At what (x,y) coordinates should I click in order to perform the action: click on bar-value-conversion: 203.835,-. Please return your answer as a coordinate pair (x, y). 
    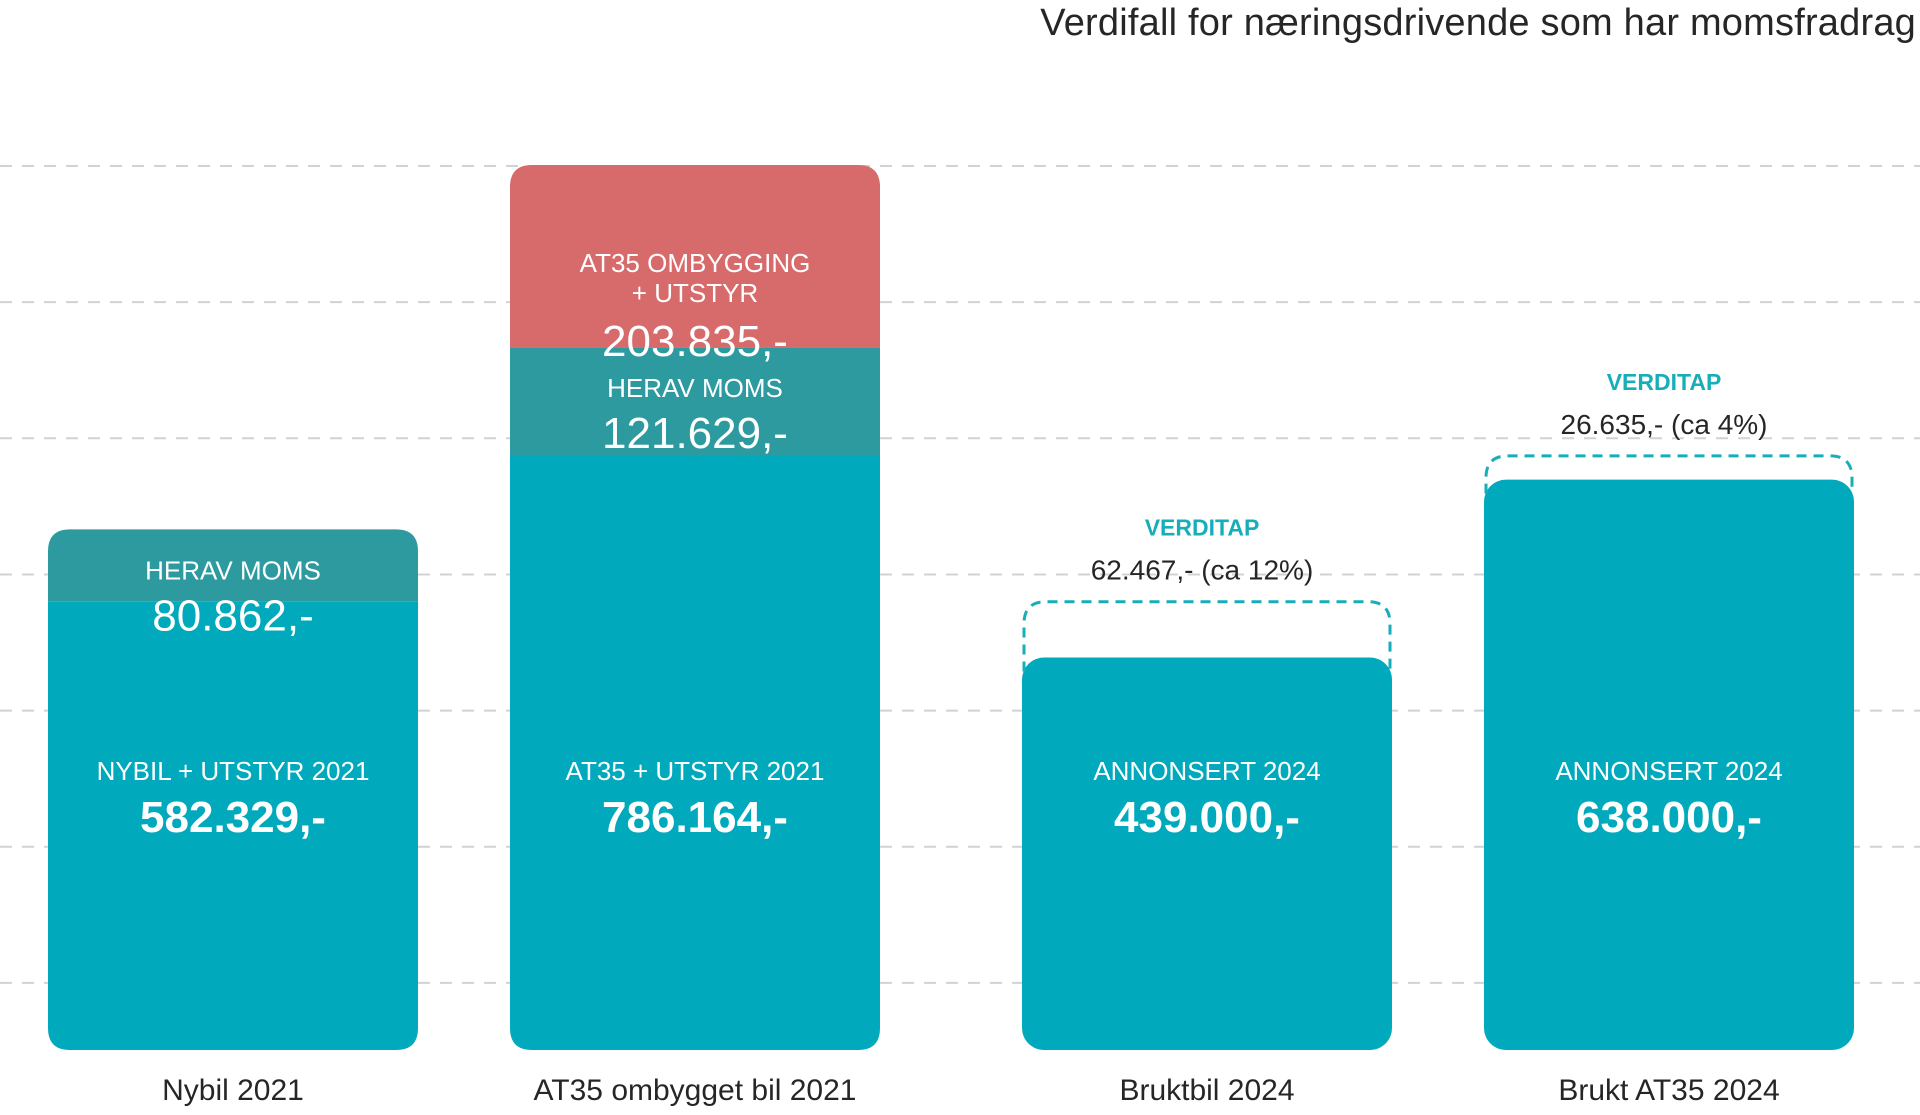
    Looking at the image, I should click on (695, 341).